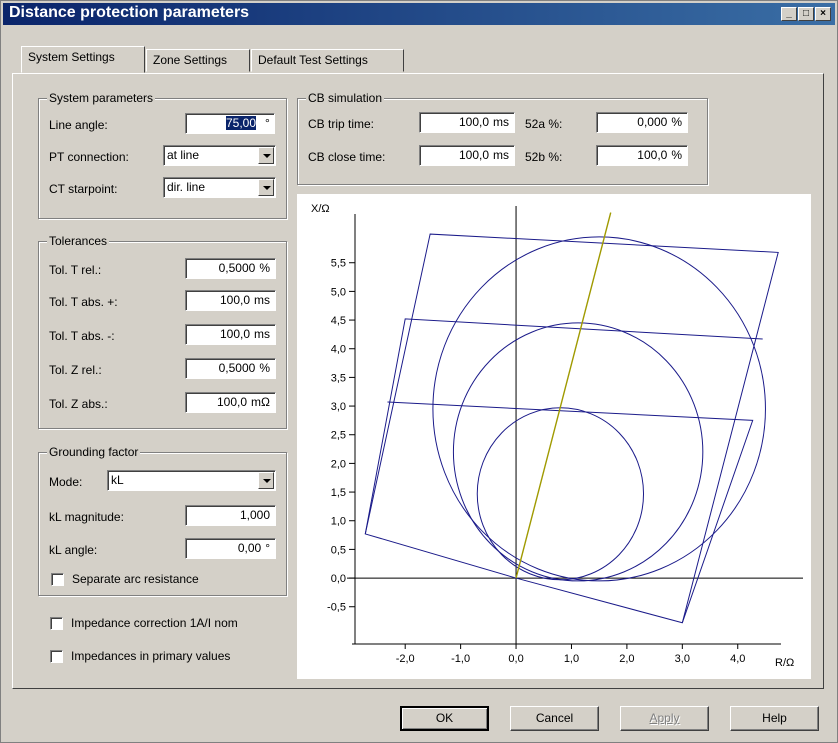 This screenshot has width=838, height=743. Describe the element at coordinates (419, 14) in the screenshot. I see `title-bar: Distance protection parameters _ □ ×` at that location.